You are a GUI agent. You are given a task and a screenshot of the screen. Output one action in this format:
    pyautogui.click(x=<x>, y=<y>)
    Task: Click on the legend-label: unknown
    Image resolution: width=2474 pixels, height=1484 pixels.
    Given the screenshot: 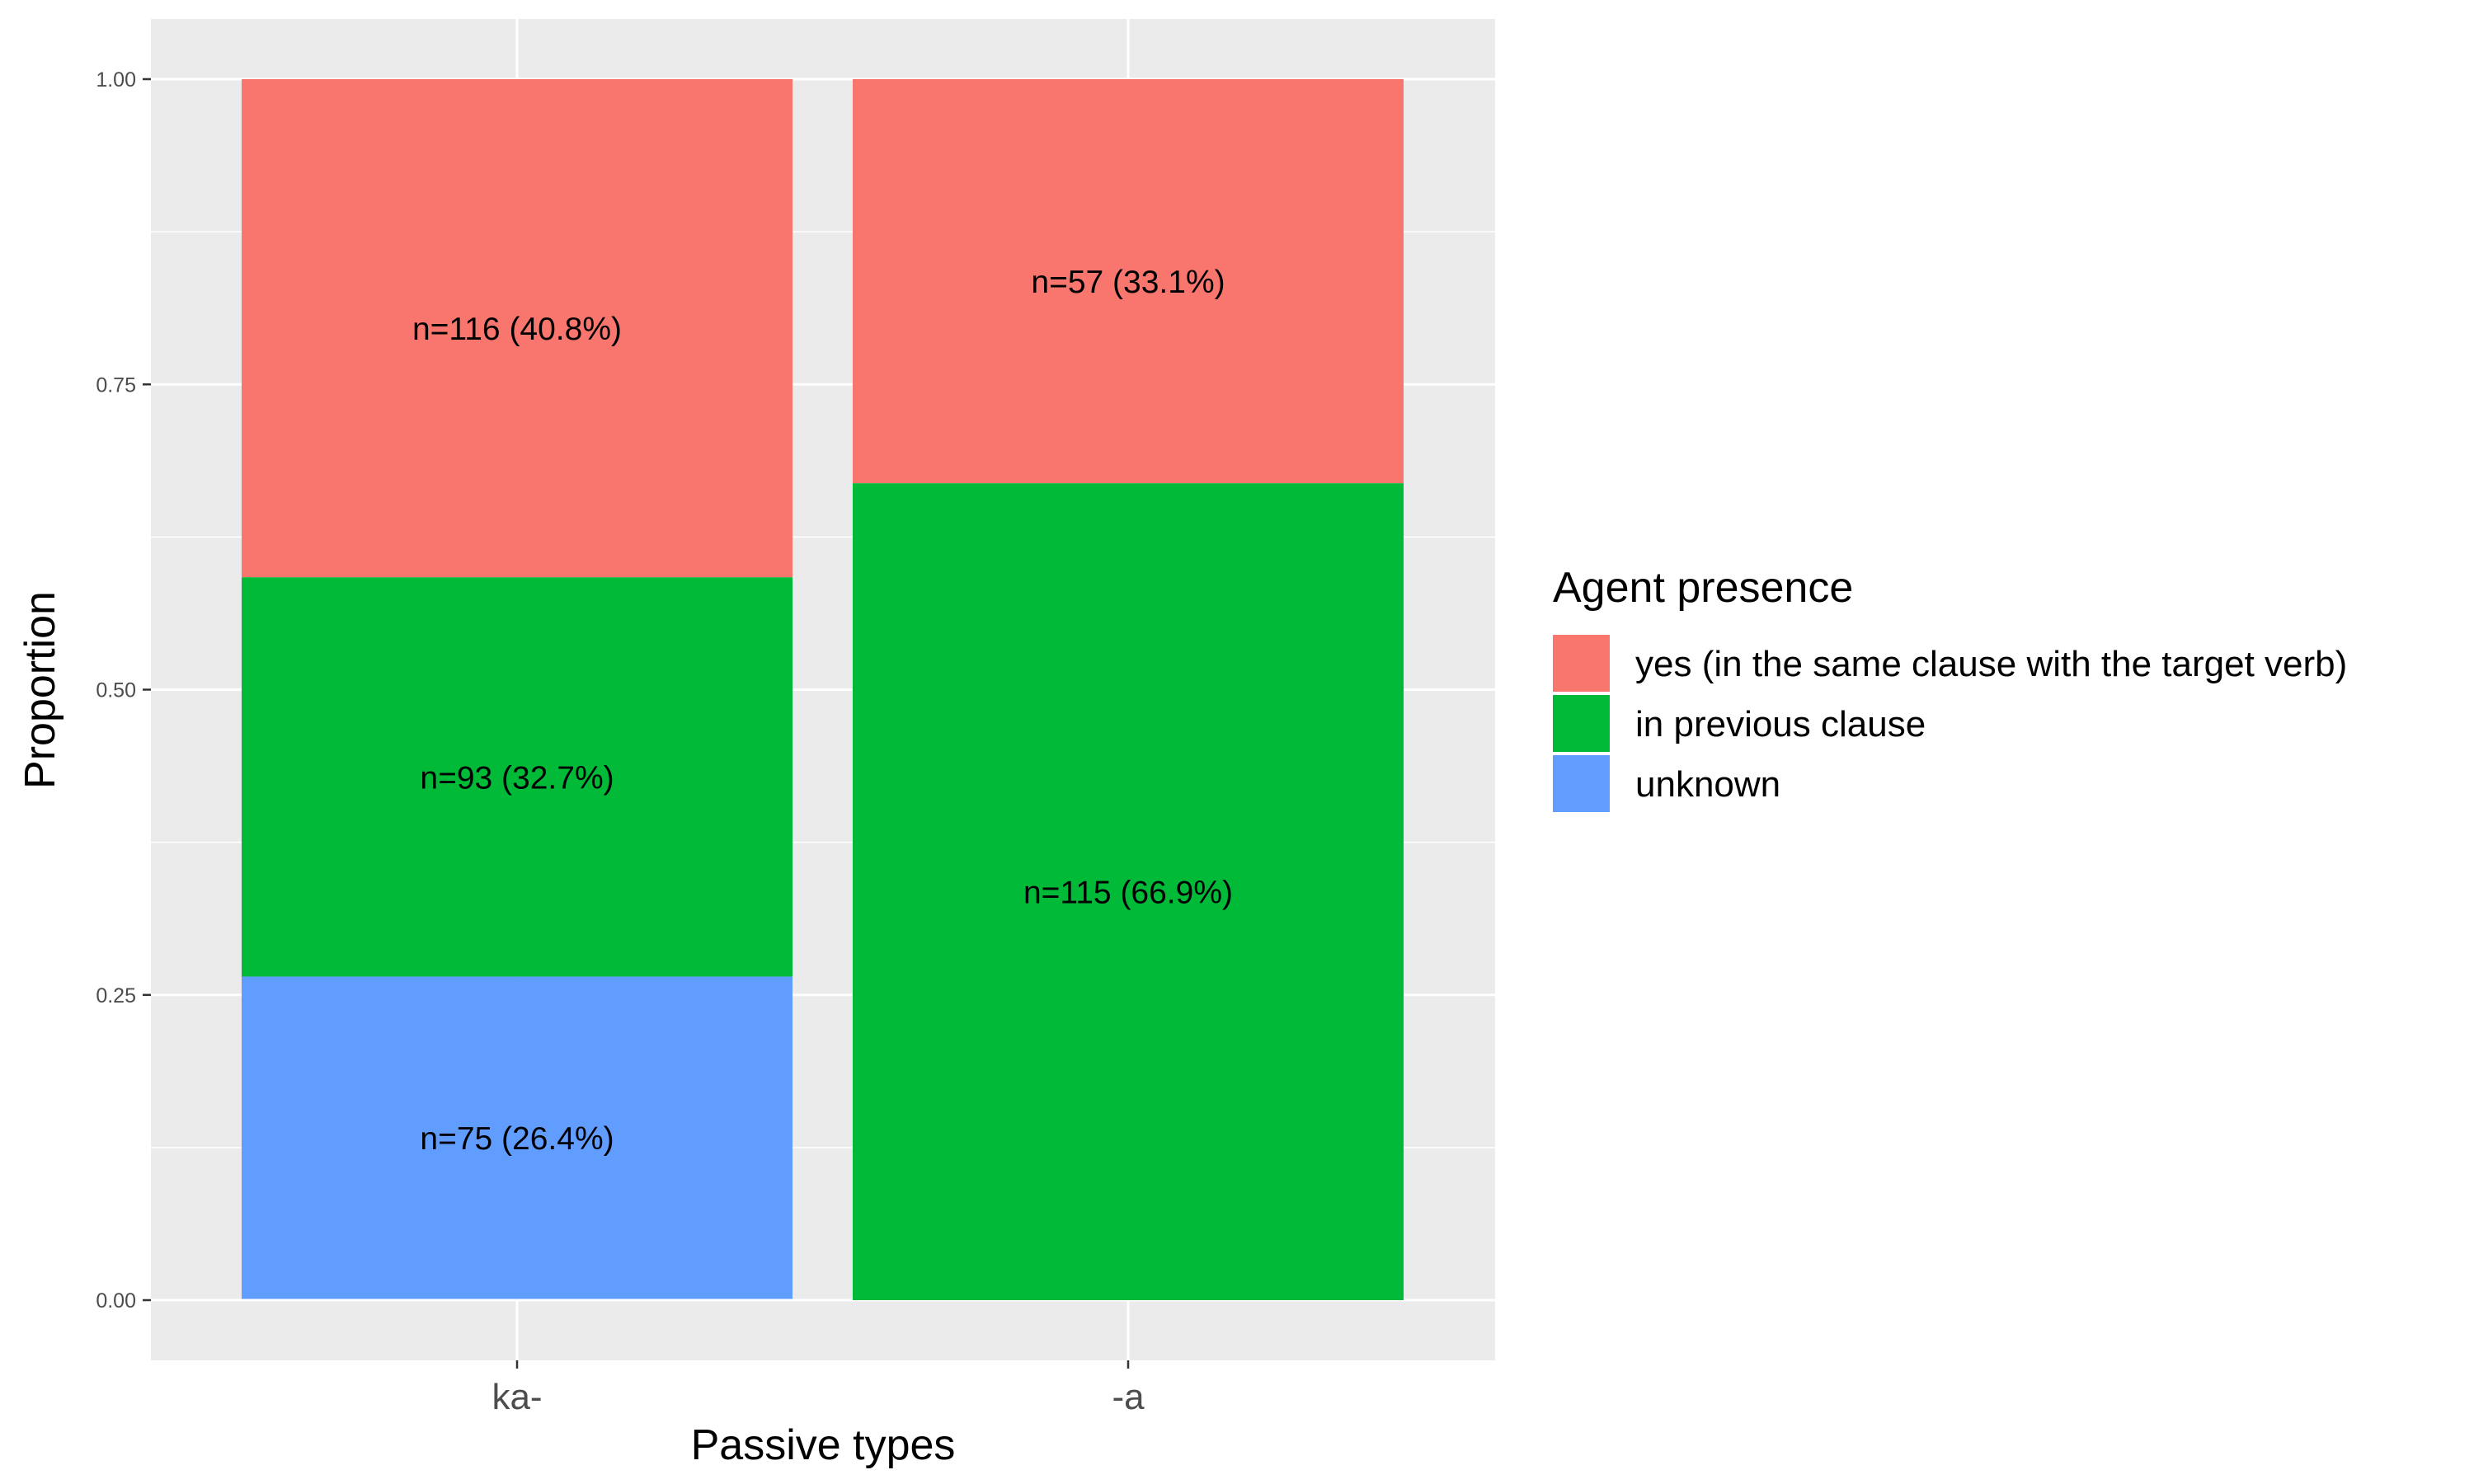 What is the action you would take?
    pyautogui.click(x=1707, y=784)
    